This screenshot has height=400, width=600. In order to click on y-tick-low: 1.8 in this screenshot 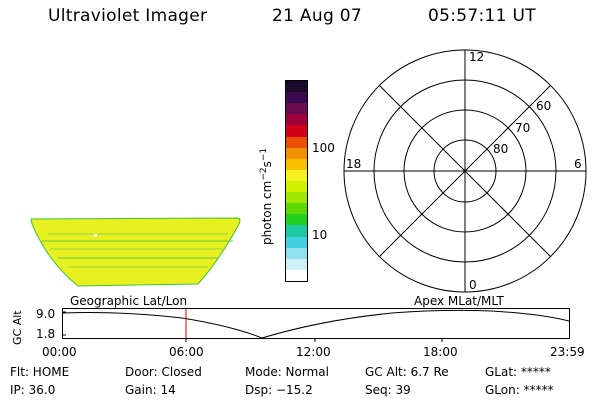, I will do `click(46, 334)`.